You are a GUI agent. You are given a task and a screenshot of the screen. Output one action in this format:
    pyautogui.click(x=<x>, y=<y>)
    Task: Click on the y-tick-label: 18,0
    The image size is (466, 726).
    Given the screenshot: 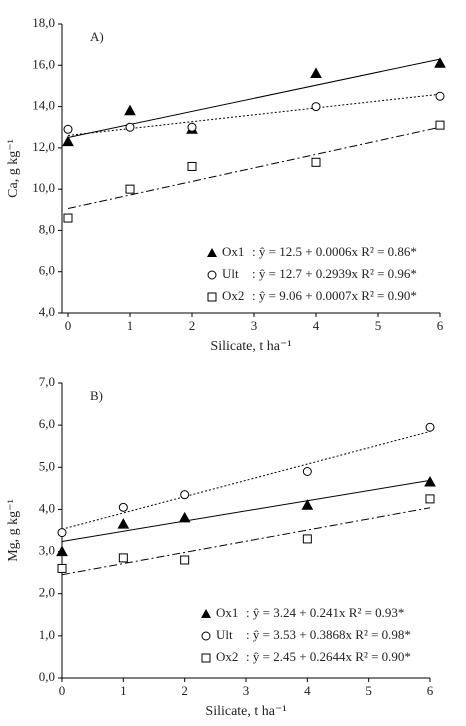 What is the action you would take?
    pyautogui.click(x=43, y=22)
    